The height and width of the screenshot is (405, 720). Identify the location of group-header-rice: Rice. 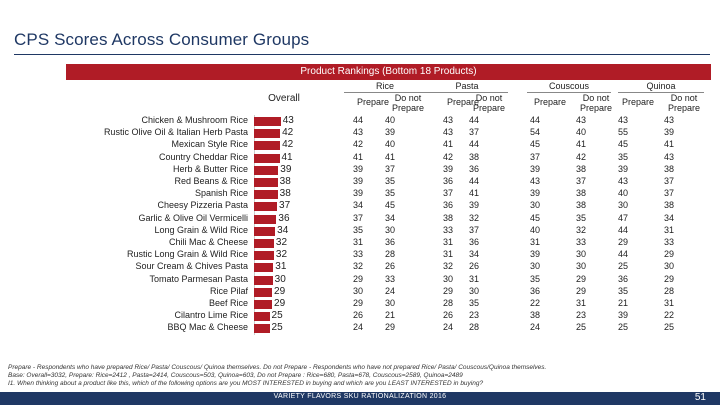
(384, 86).